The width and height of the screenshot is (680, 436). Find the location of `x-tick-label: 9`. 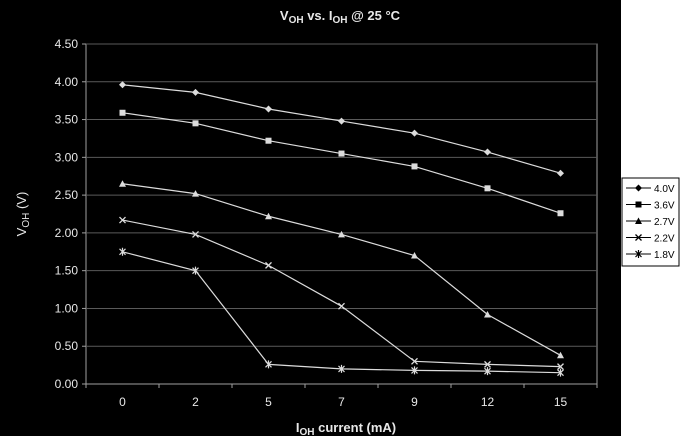

x-tick-label: 9 is located at coordinates (414, 402).